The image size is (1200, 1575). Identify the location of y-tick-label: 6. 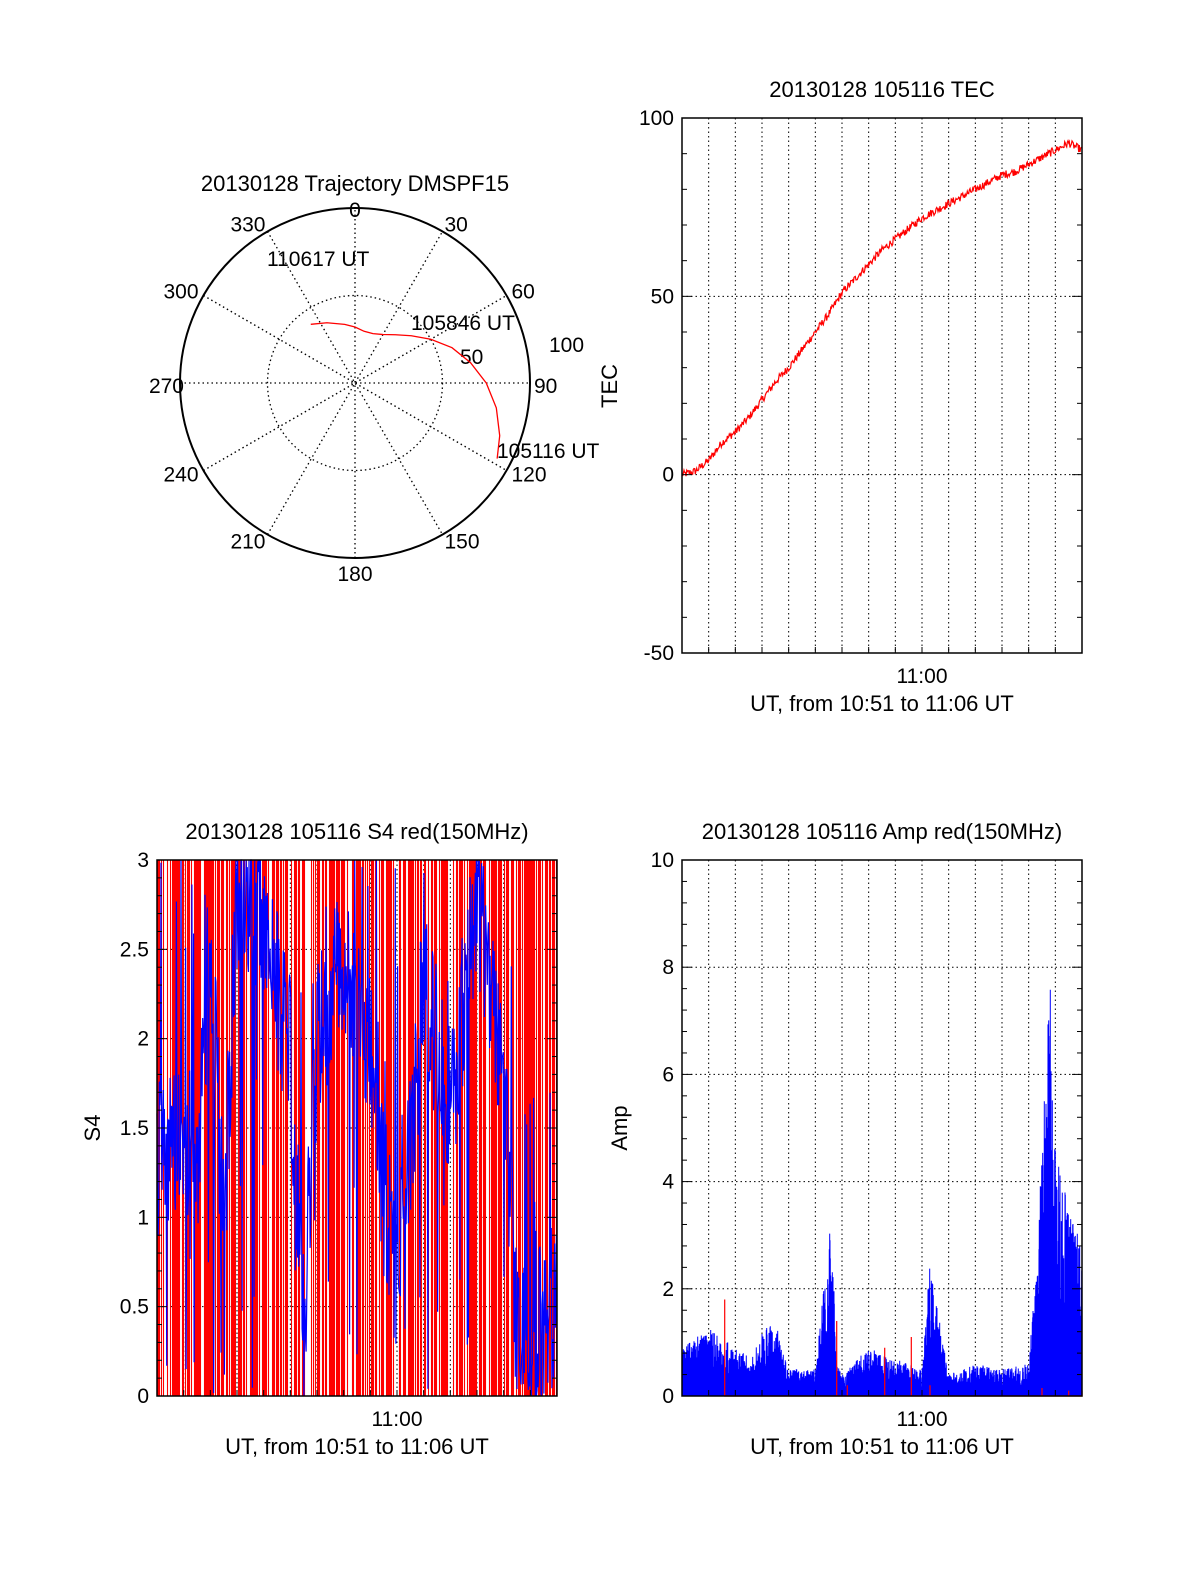
(668, 1074).